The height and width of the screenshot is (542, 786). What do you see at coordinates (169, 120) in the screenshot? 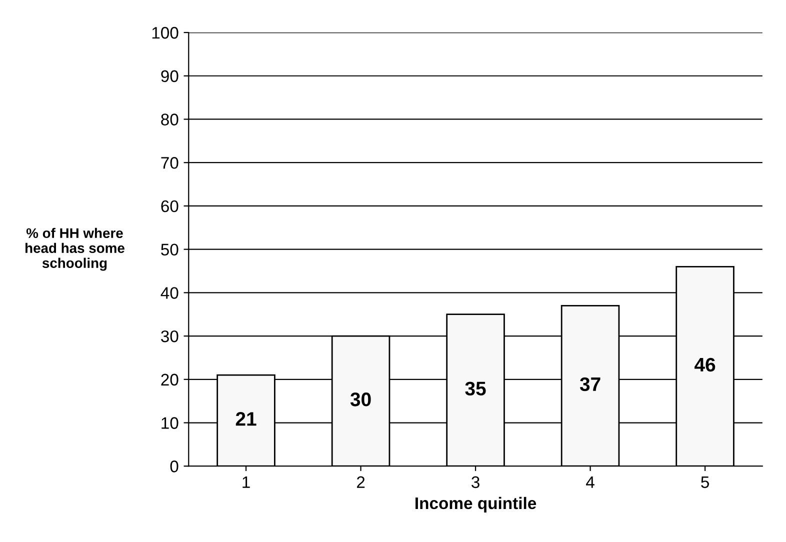
I see `y-tick-label: 80` at bounding box center [169, 120].